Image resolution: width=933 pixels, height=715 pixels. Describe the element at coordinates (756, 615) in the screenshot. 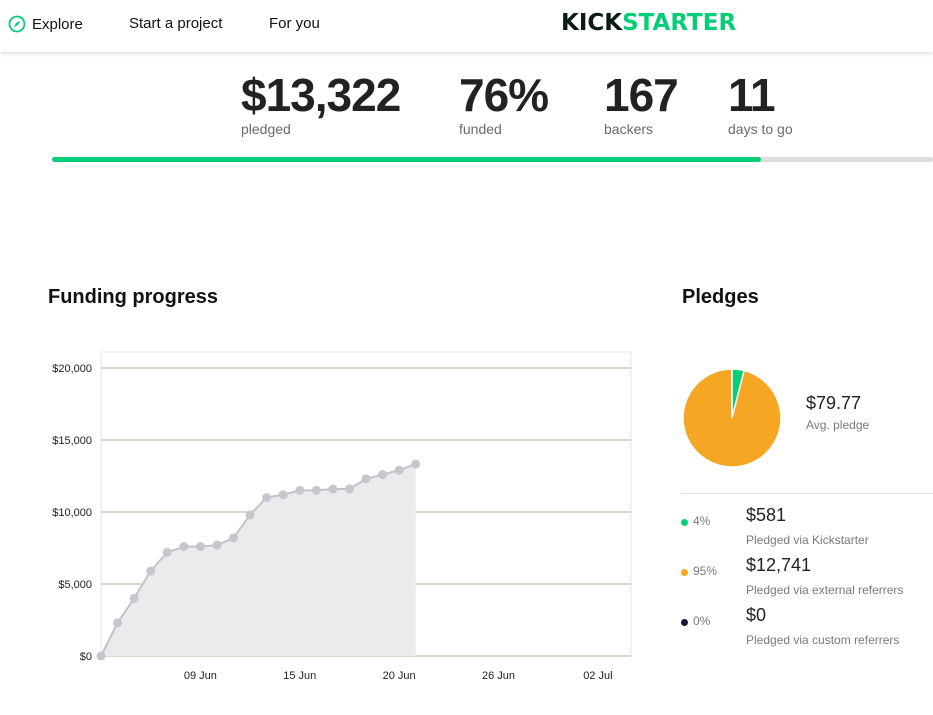

I see `breakdown-amount: $0` at that location.